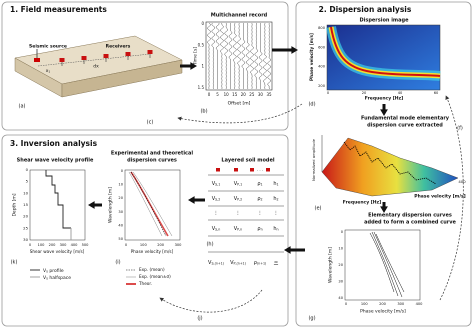 This screenshot has width=474, height=328. What do you see at coordinates (75, 245) in the screenshot?
I see `x-tick-label: 400` at bounding box center [75, 245].